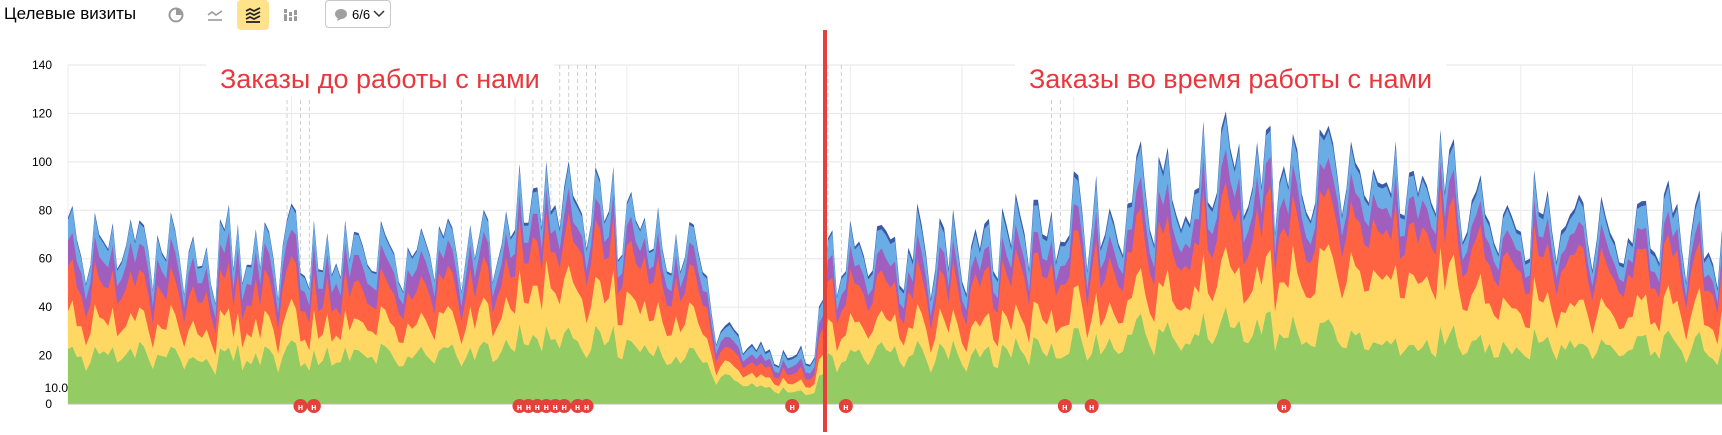 The width and height of the screenshot is (1722, 435). Describe the element at coordinates (46, 210) in the screenshot. I see `y-tick-label: 80` at that location.